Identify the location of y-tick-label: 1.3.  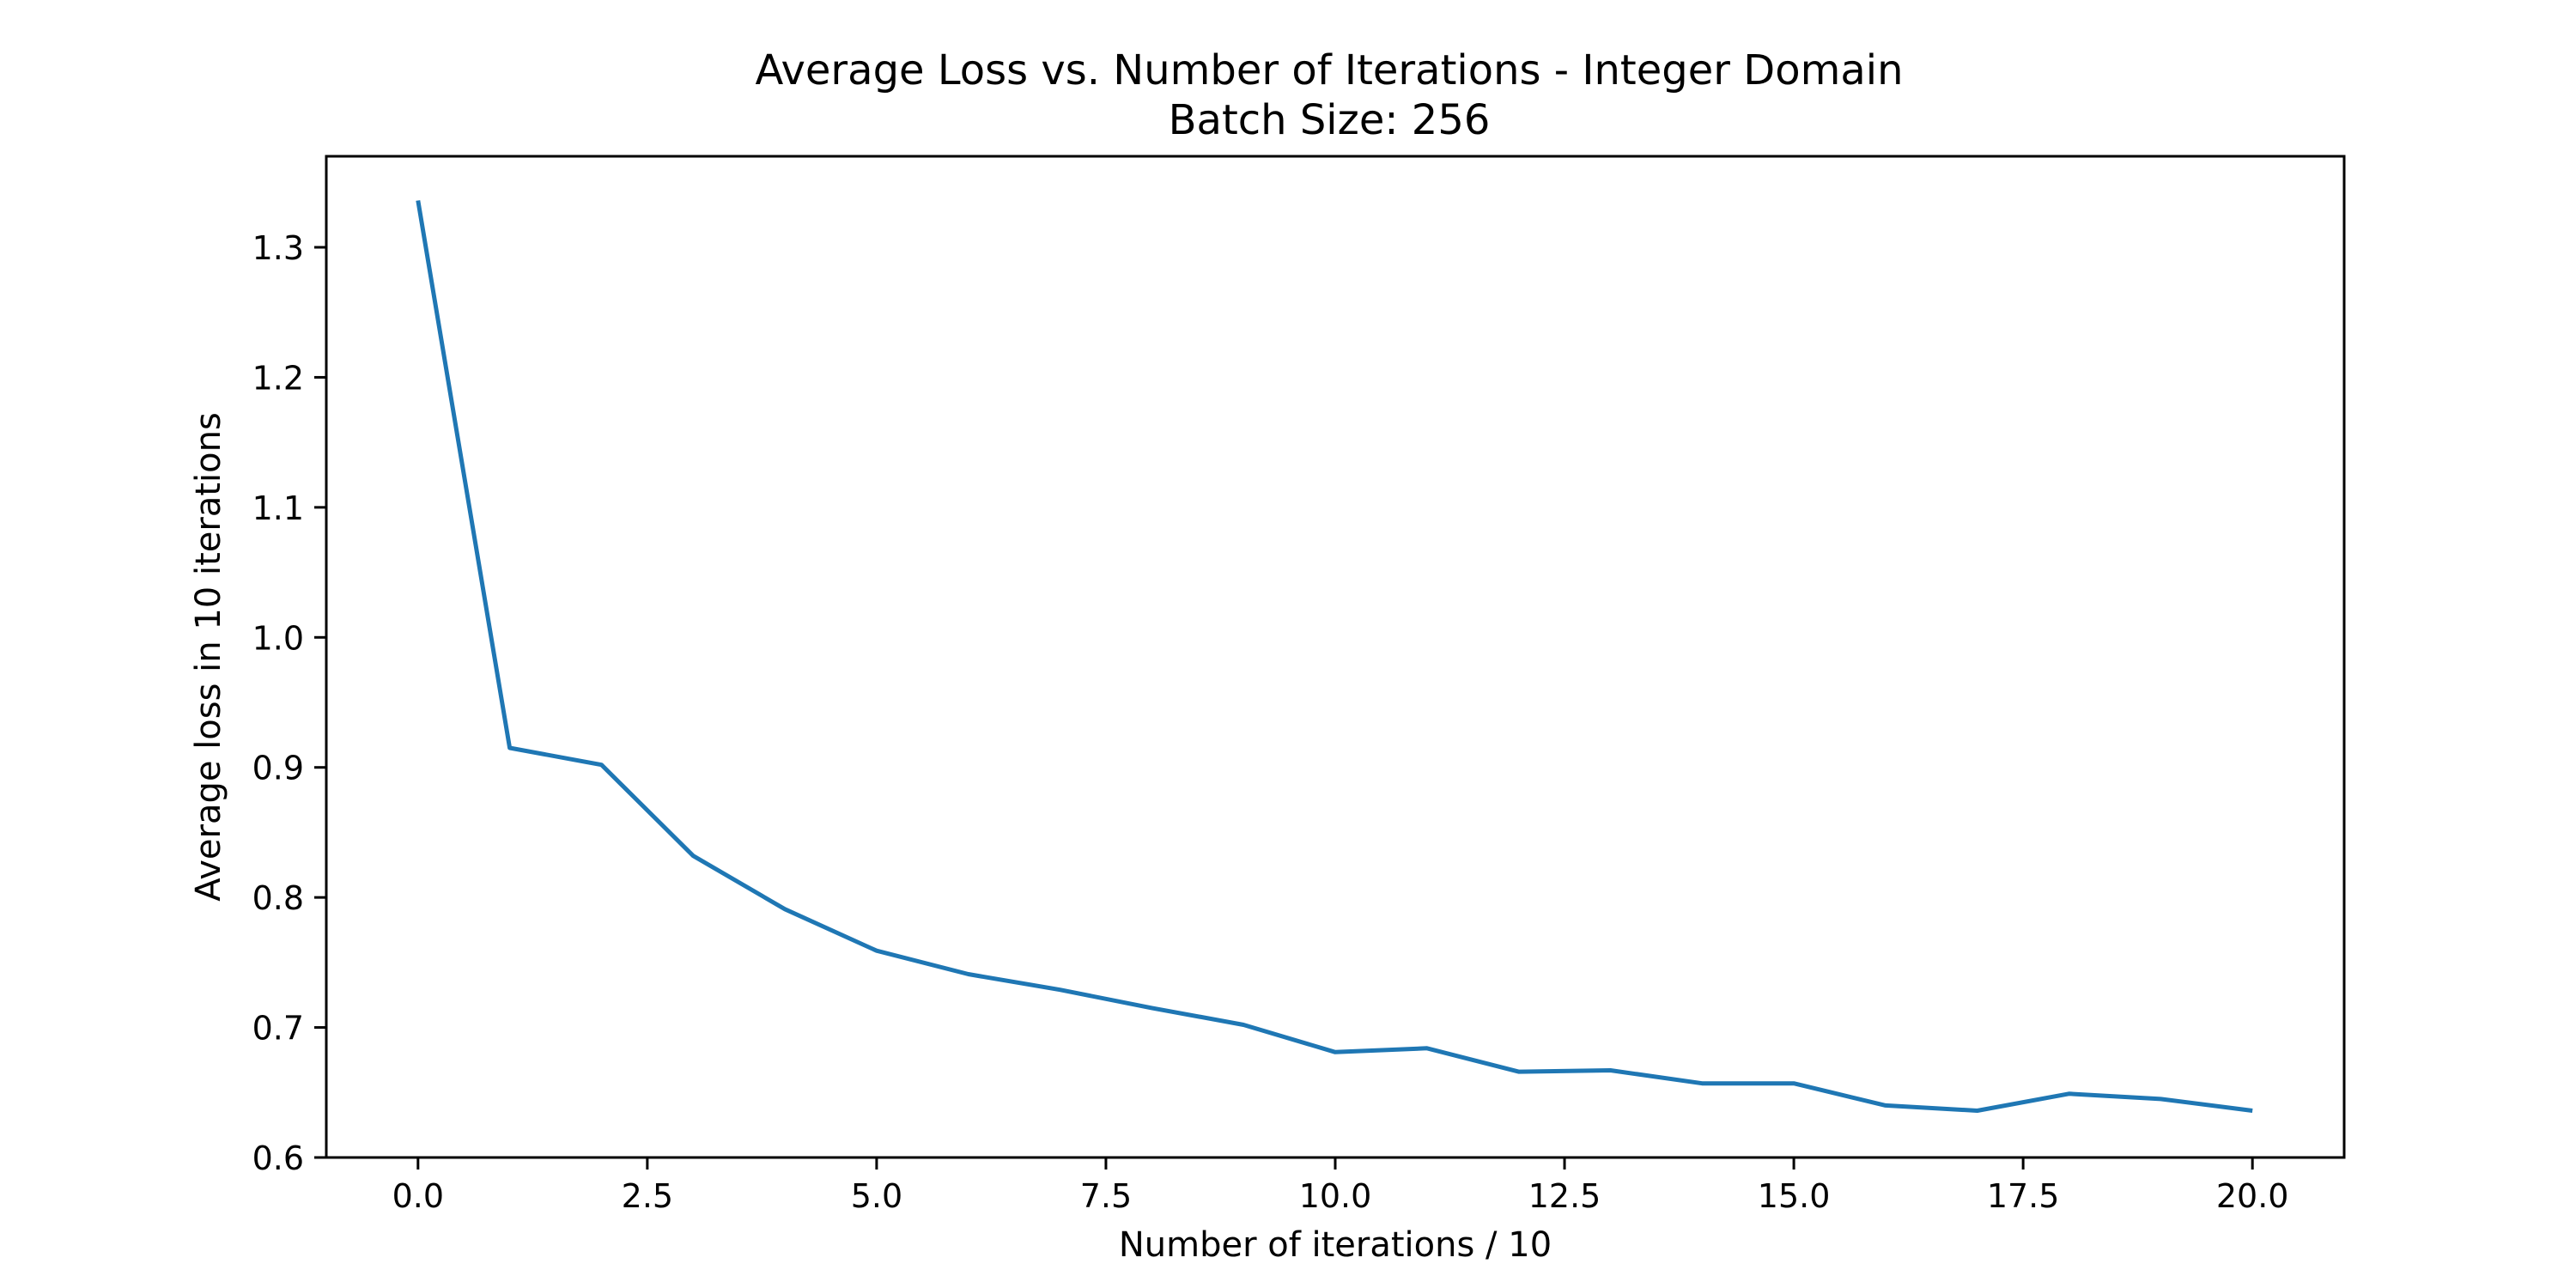
(278, 248).